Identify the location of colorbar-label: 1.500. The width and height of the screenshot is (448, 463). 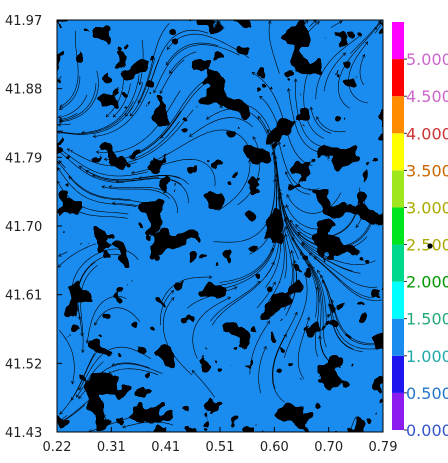
(427, 319).